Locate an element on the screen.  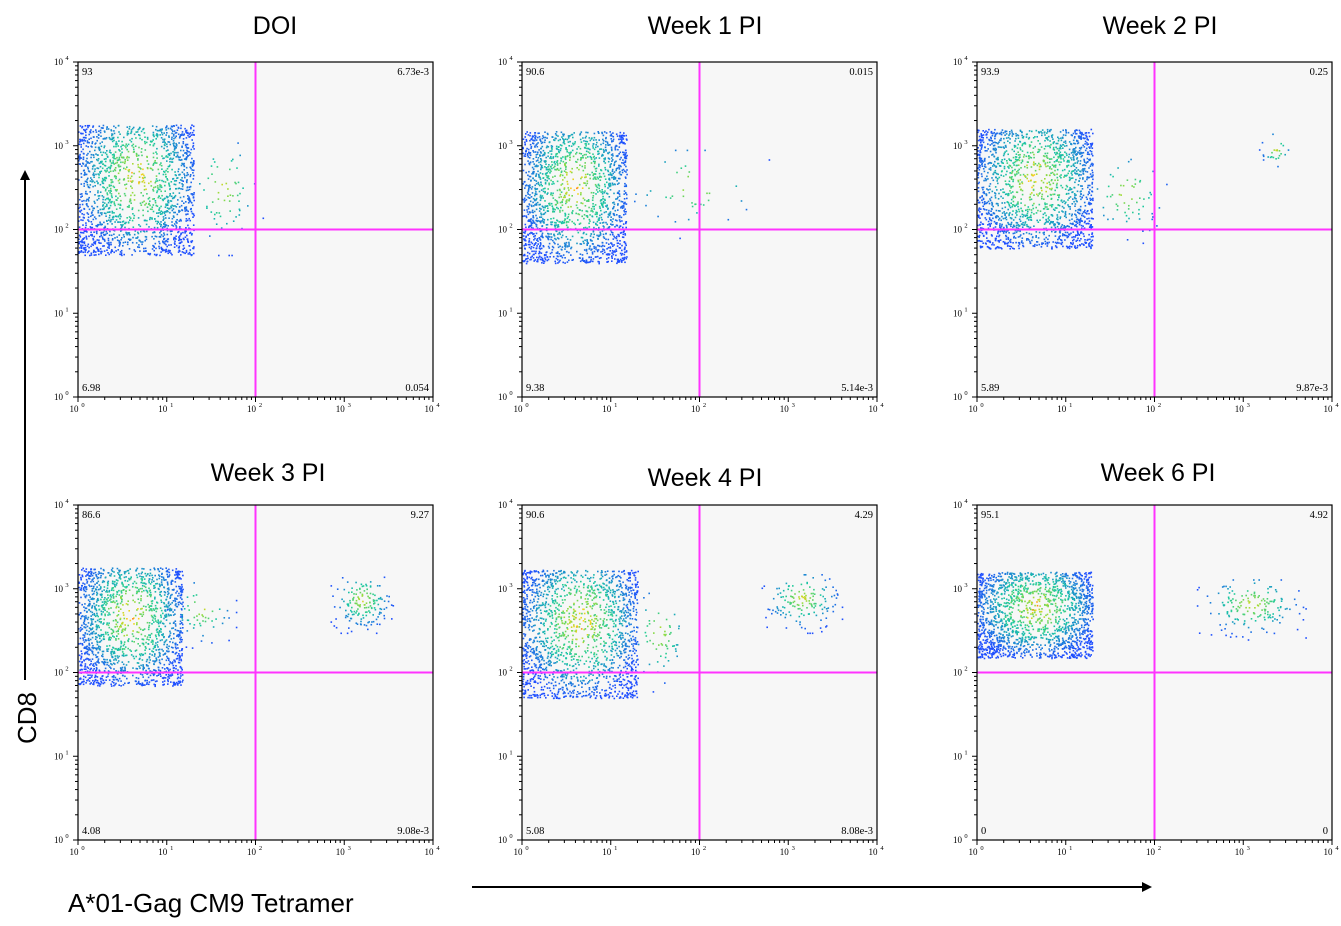
y-tick-label: 10 is located at coordinates (503, 230).